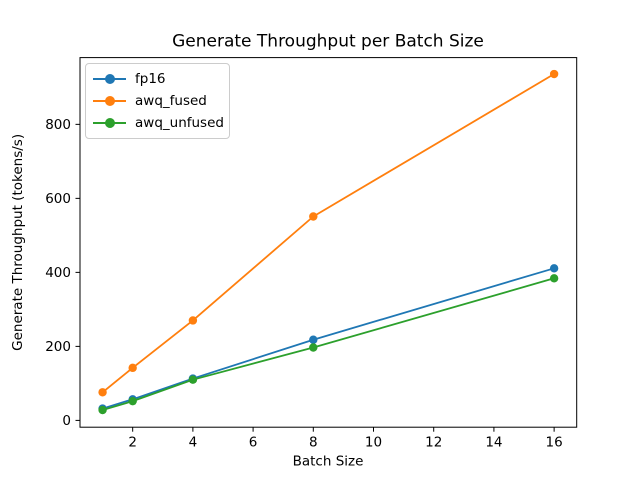  I want to click on data-point-awq_unfused-x1, so click(102, 410).